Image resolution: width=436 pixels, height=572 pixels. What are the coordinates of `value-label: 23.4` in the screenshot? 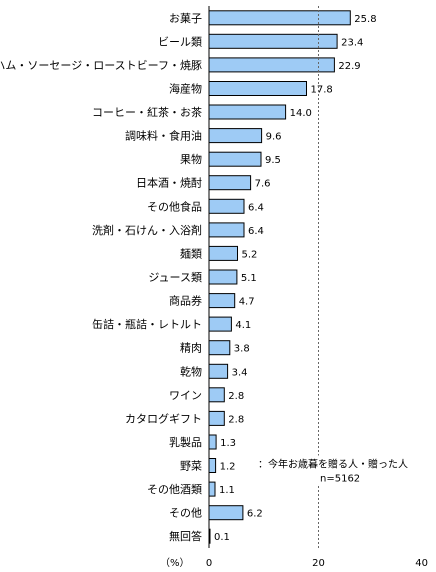 It's located at (352, 42).